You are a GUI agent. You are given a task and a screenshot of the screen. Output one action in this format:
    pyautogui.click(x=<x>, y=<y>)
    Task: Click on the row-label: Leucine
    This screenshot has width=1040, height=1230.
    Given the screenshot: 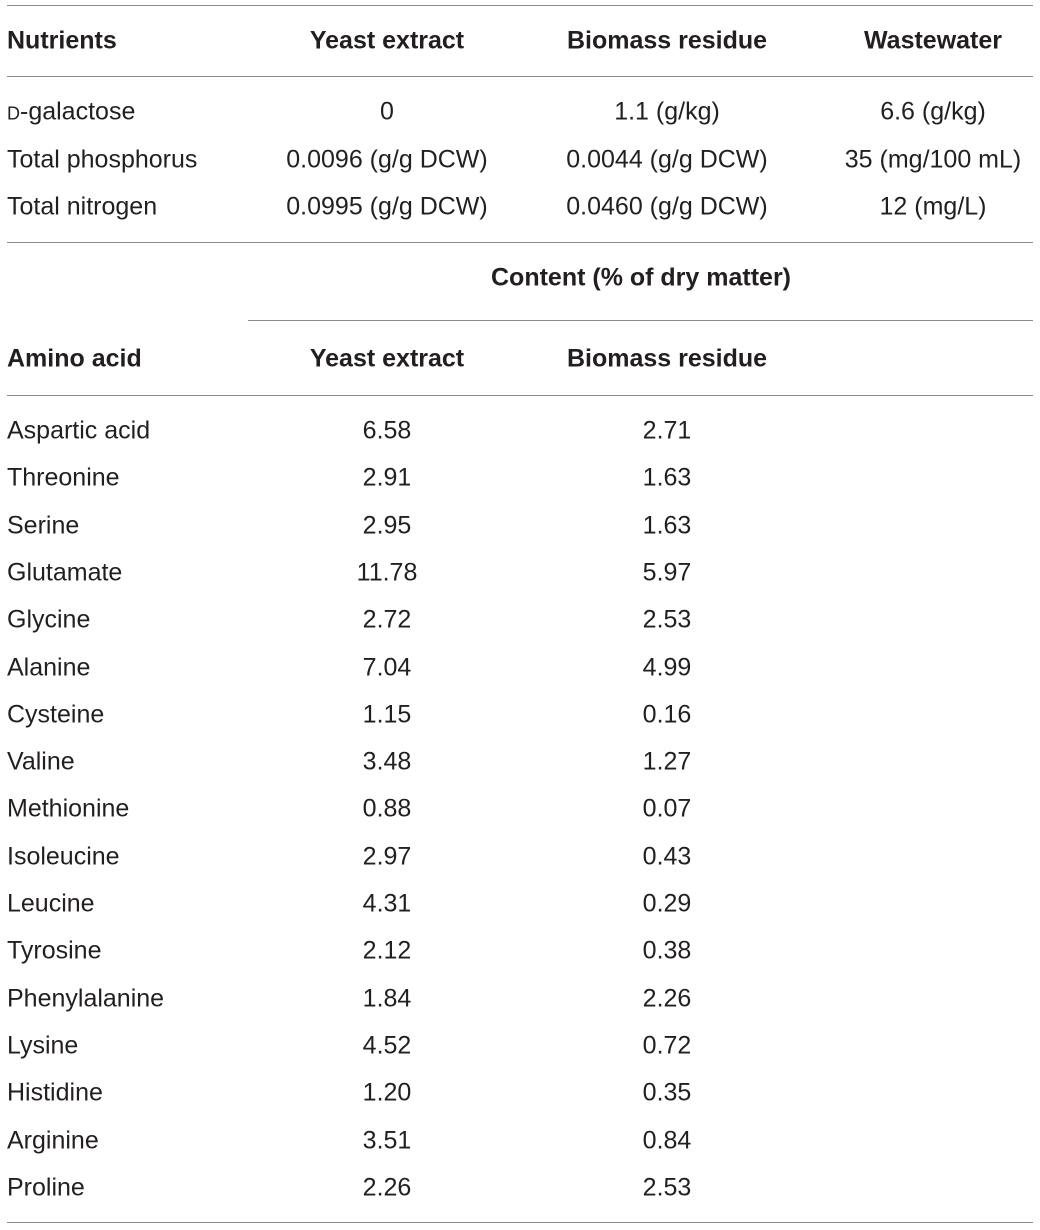 What is the action you would take?
    pyautogui.click(x=51, y=903)
    